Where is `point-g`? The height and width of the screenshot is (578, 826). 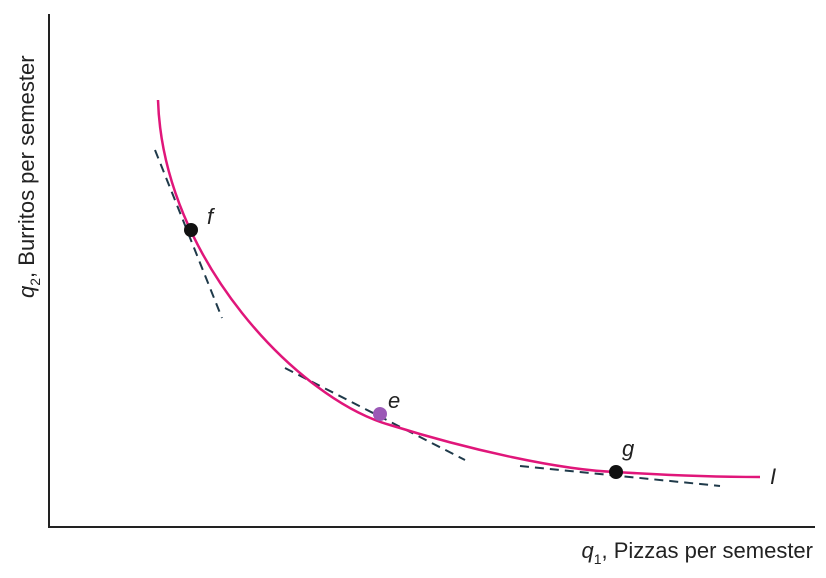
point-g is located at coordinates (616, 472).